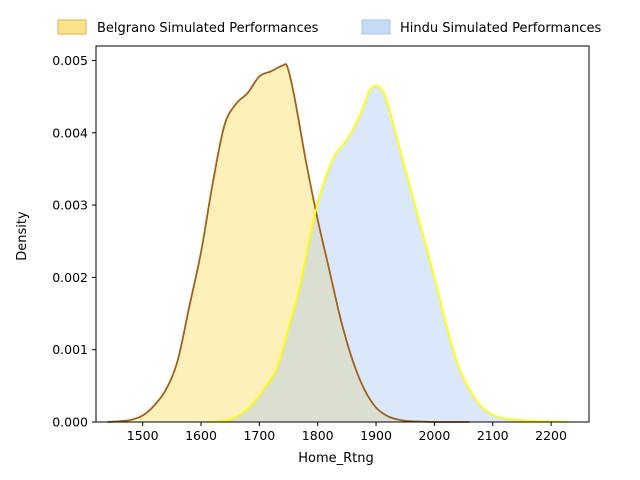 This screenshot has height=480, width=640. What do you see at coordinates (434, 435) in the screenshot?
I see `x-tick-label: 2000` at bounding box center [434, 435].